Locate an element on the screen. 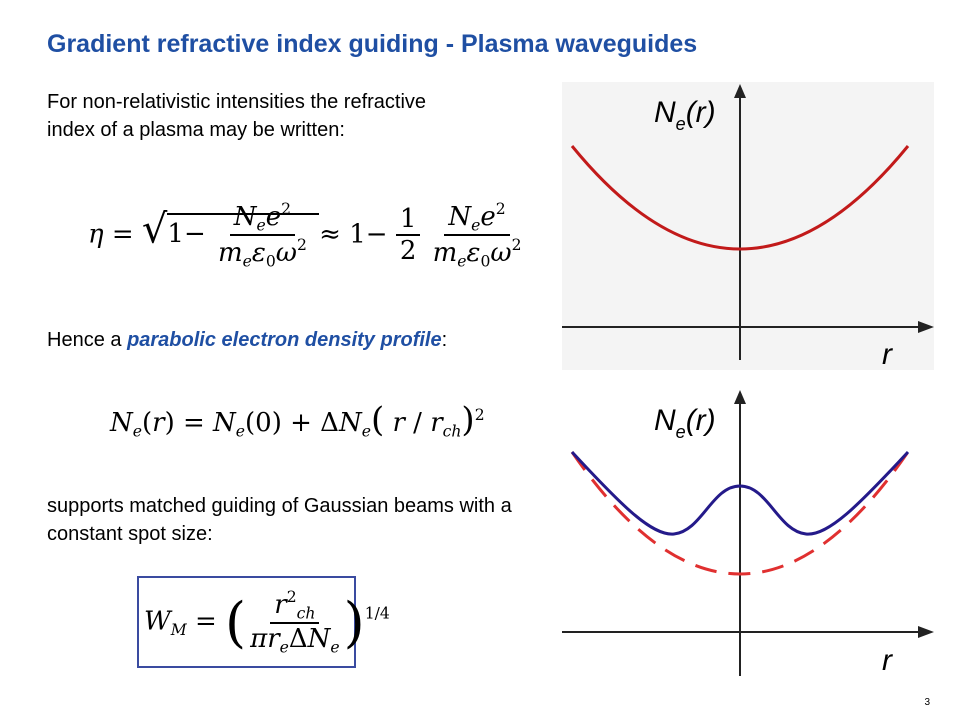  spot-size-subscript: M is located at coordinates (178, 629).